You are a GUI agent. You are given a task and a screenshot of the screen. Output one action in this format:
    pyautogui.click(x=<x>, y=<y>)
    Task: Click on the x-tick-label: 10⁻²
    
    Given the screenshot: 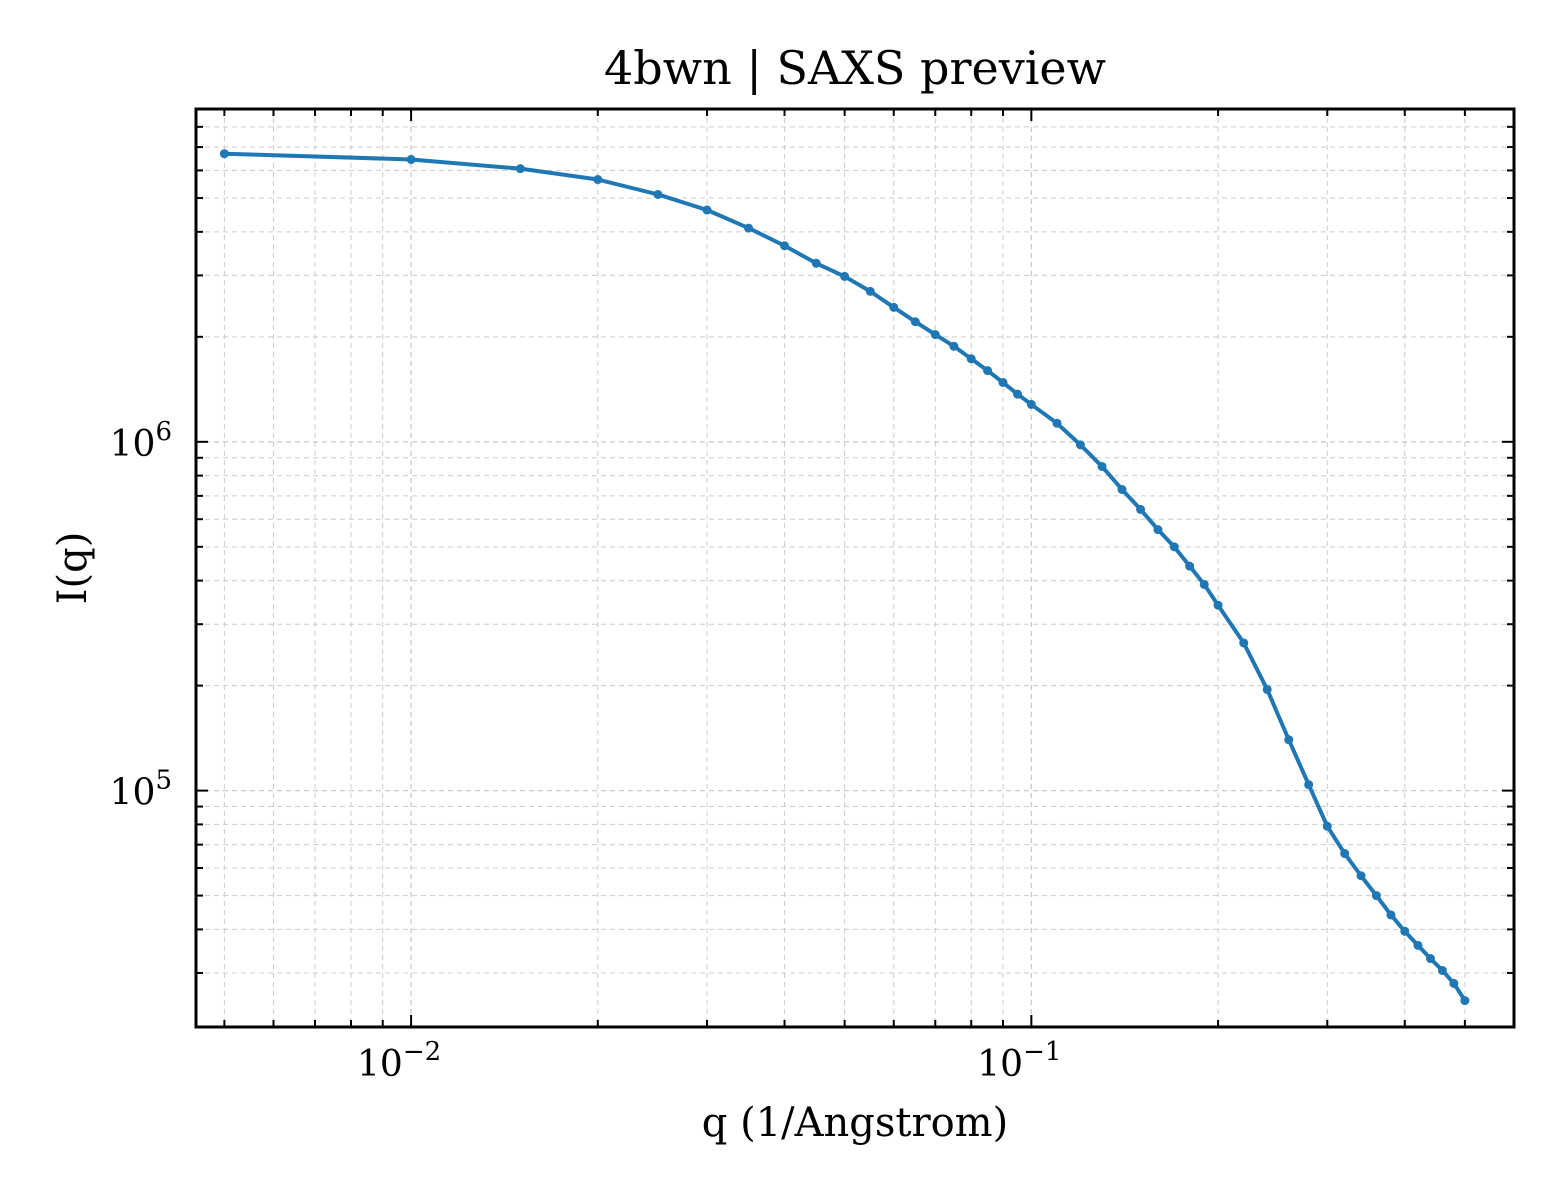 What is the action you would take?
    pyautogui.click(x=399, y=1061)
    